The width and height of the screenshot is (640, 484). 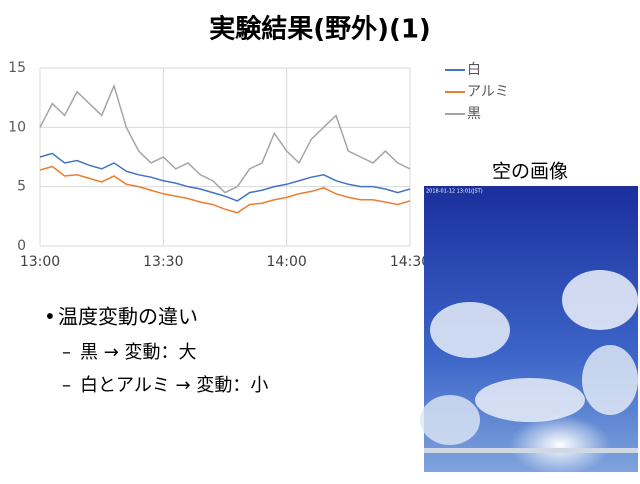 What do you see at coordinates (21, 187) in the screenshot?
I see `y-tick-label: 5` at bounding box center [21, 187].